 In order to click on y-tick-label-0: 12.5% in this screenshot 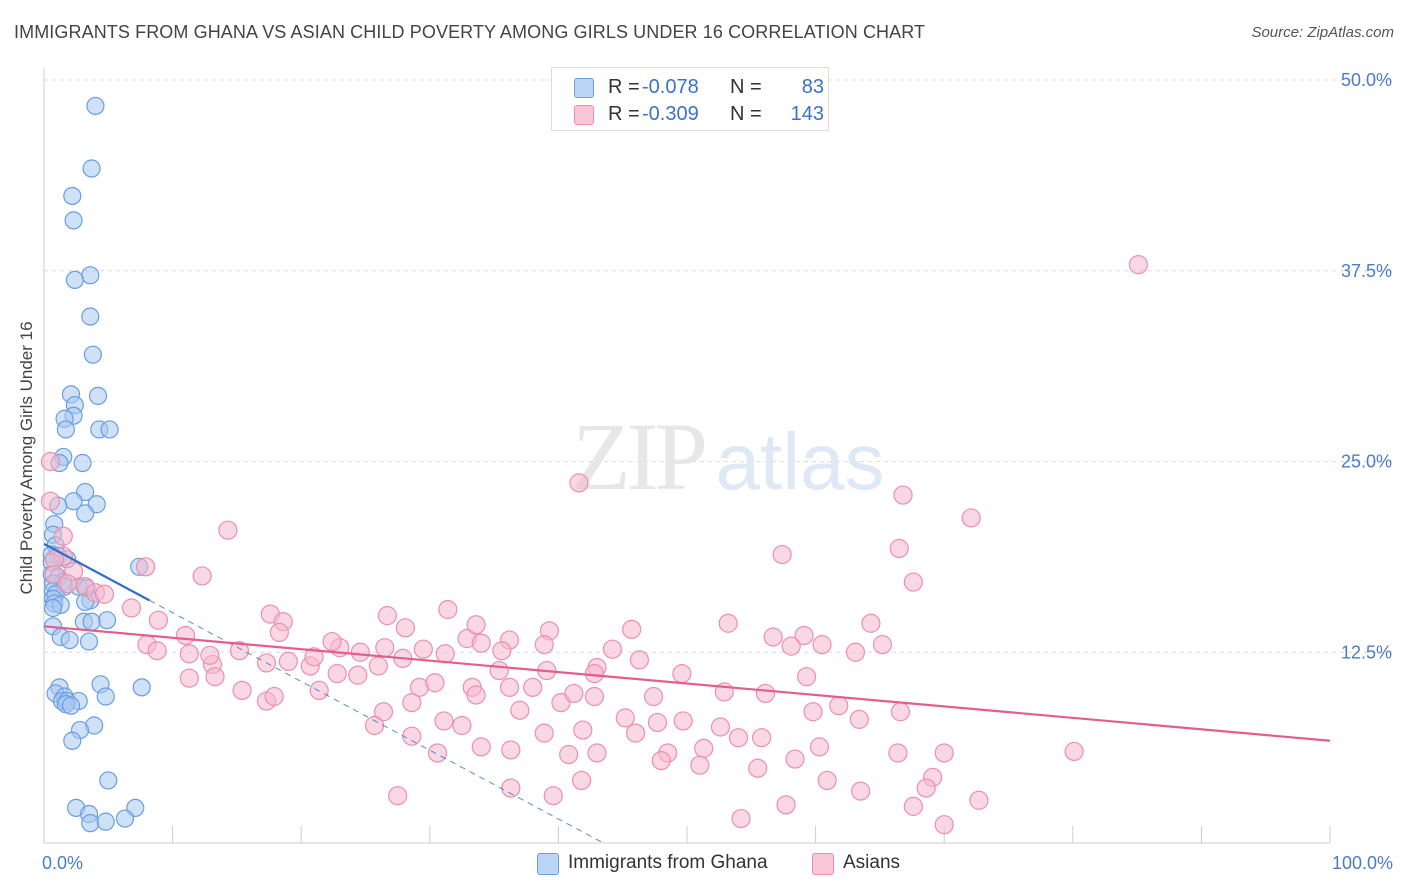, I will do `click(1366, 652)`.